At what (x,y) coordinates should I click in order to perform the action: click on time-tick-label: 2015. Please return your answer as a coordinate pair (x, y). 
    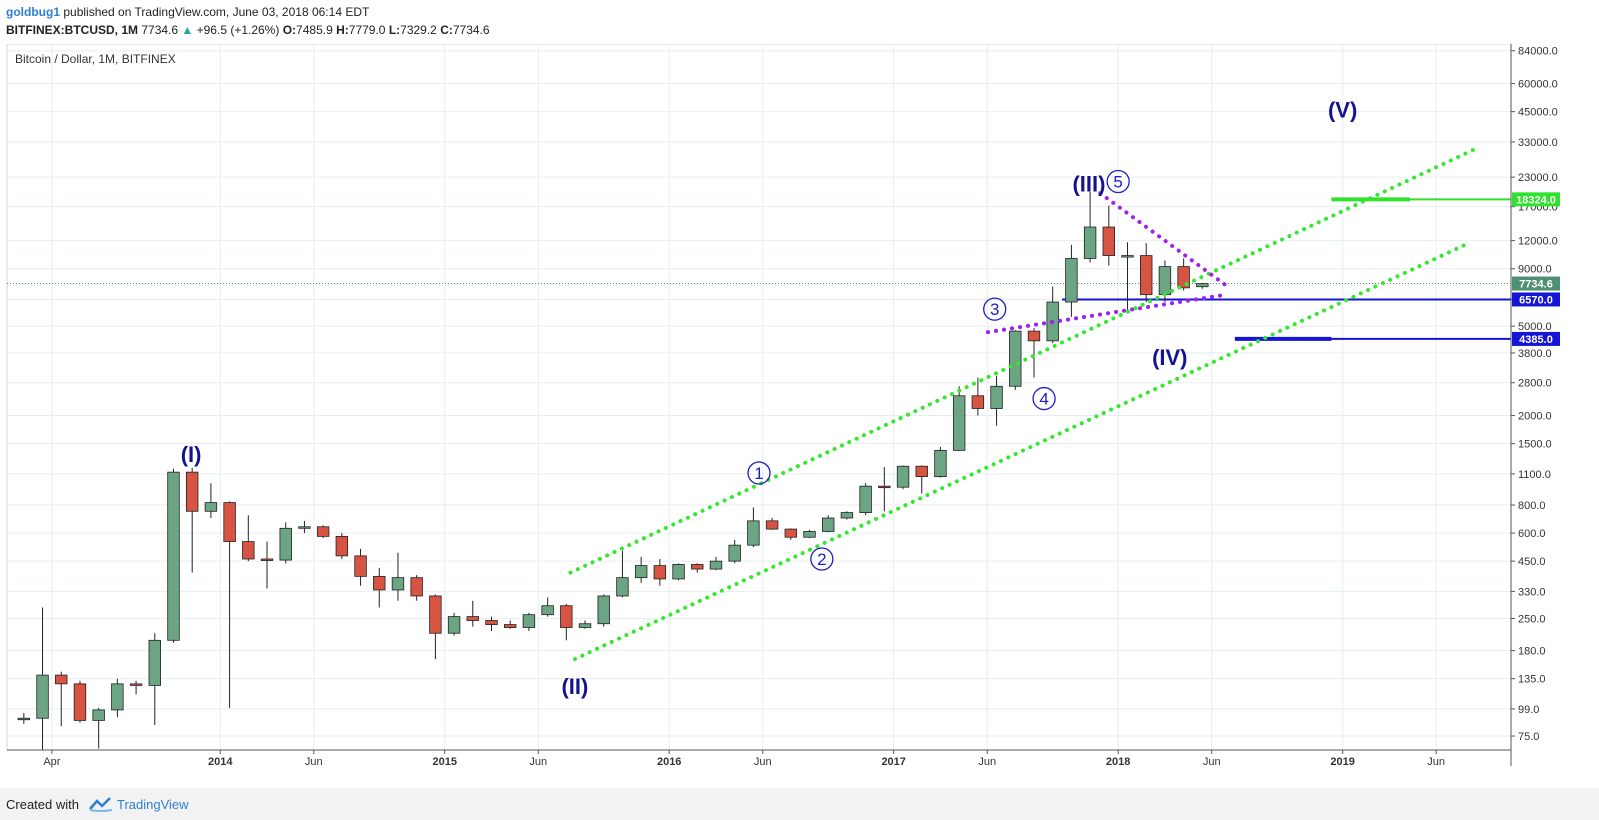
    Looking at the image, I should click on (444, 762).